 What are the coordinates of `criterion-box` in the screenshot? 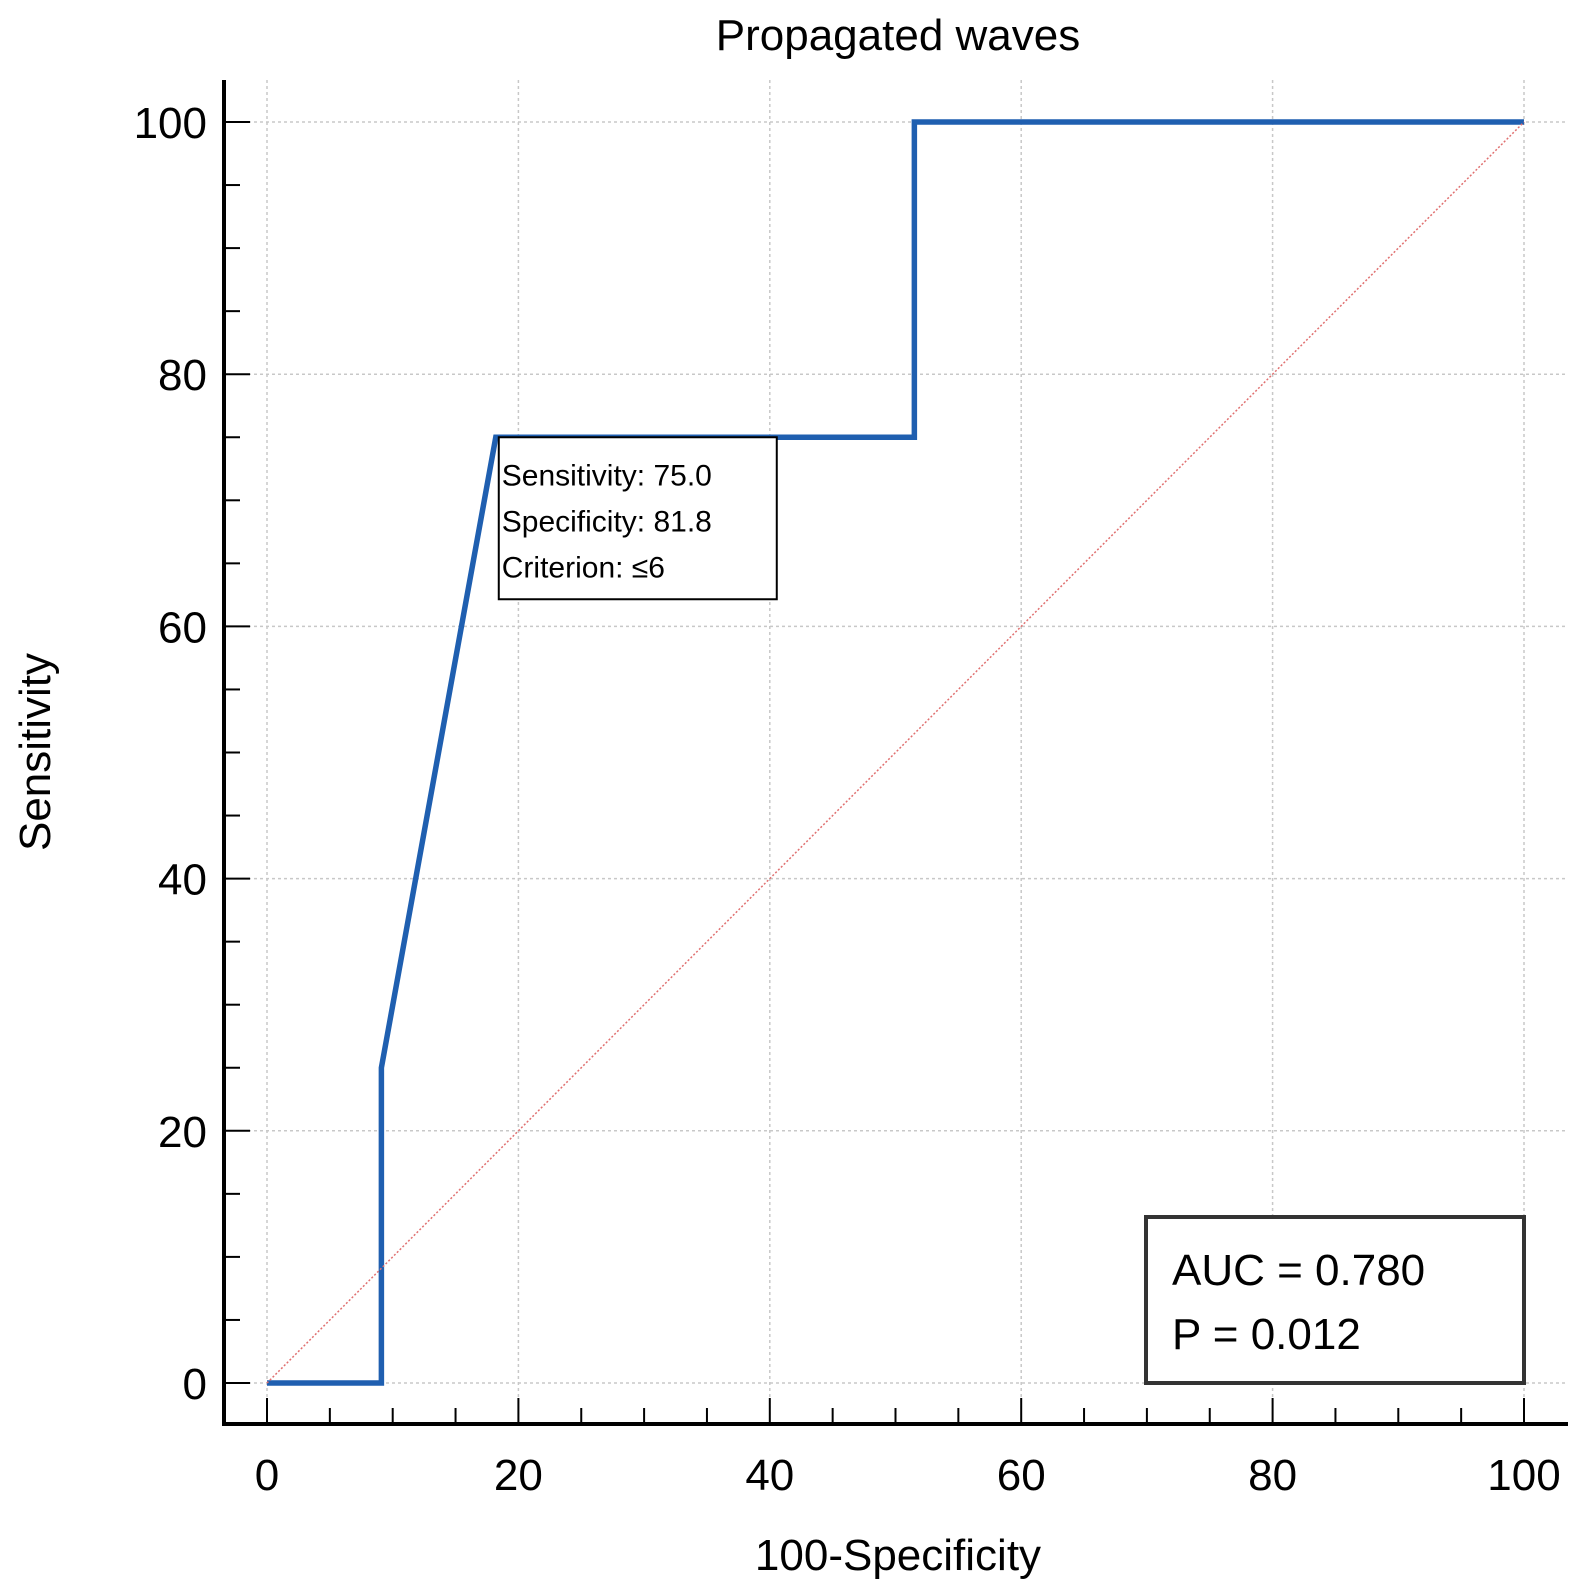 It's located at (637, 518).